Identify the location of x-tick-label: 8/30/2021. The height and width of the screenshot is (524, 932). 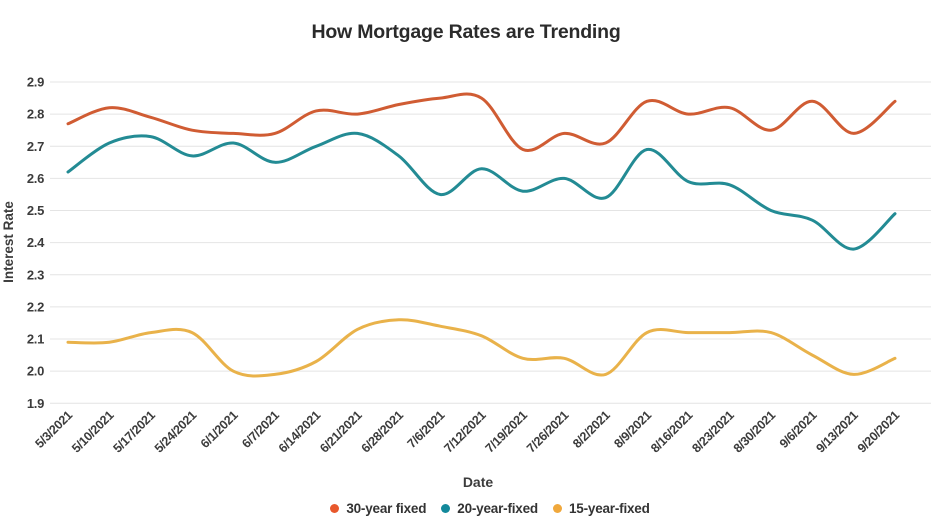
(755, 432).